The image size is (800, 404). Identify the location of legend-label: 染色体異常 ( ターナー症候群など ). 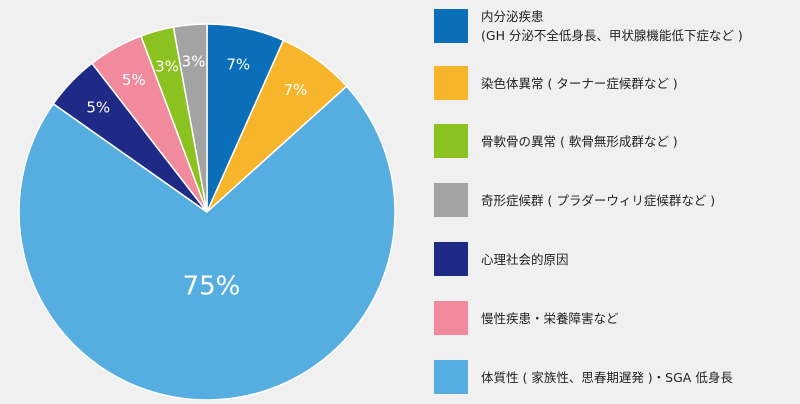
(579, 83).